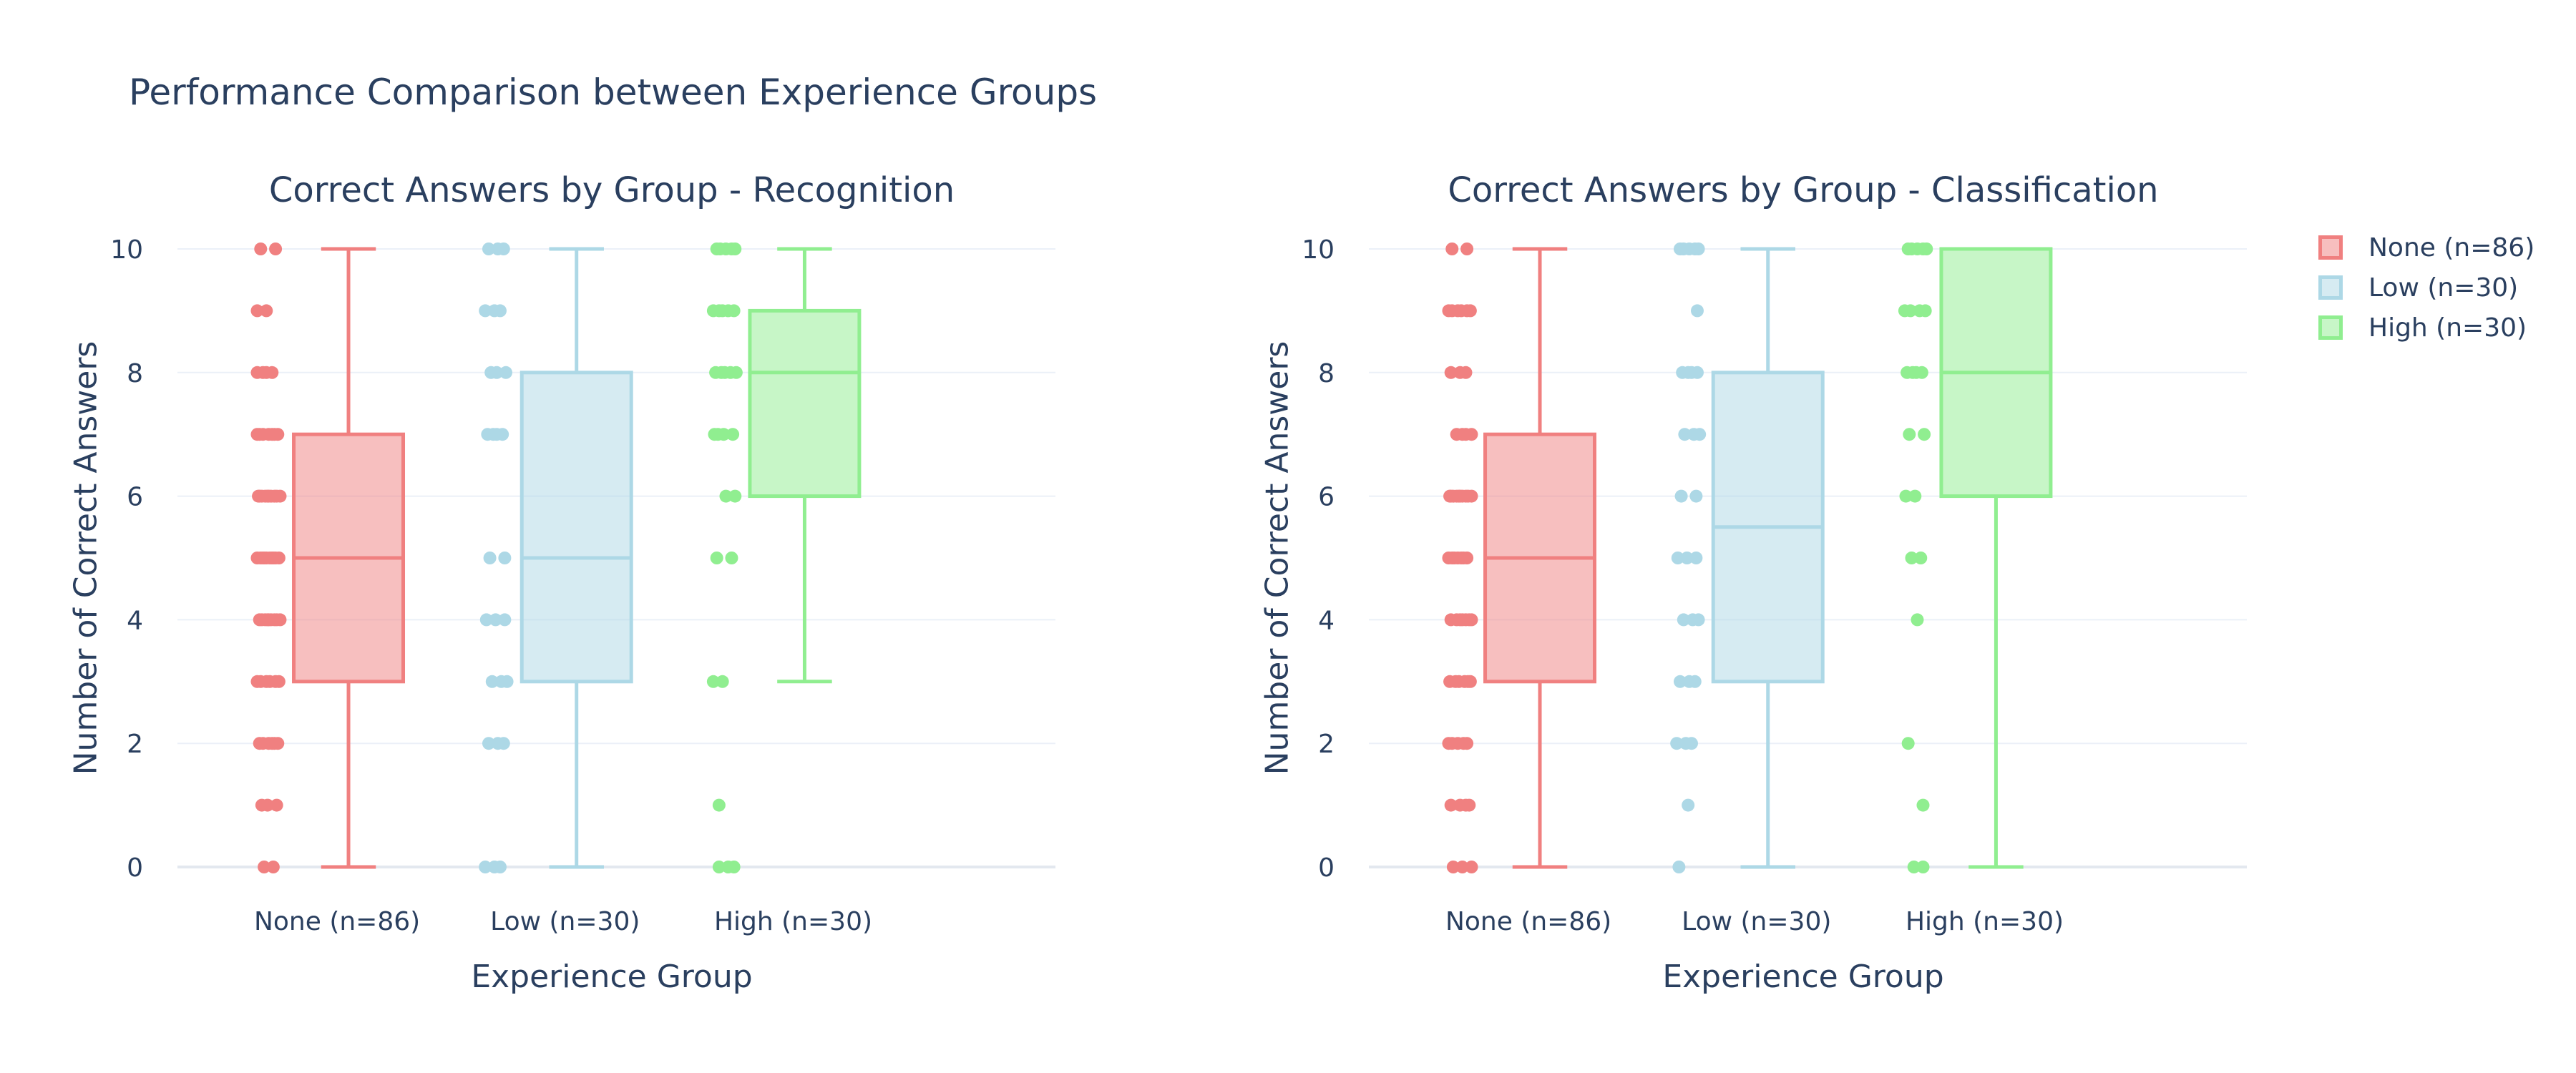  I want to click on box-group-none, so click(1519, 557).